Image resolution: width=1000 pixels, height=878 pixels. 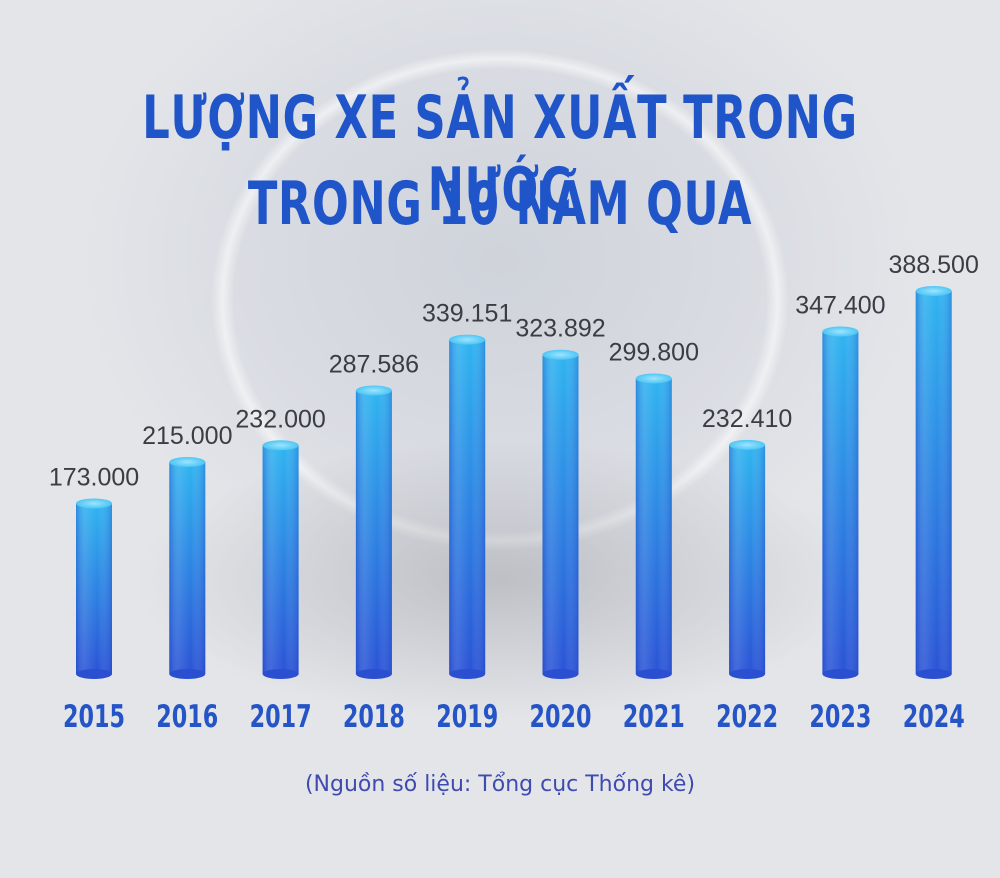 What do you see at coordinates (561, 717) in the screenshot?
I see `year-label: 2020` at bounding box center [561, 717].